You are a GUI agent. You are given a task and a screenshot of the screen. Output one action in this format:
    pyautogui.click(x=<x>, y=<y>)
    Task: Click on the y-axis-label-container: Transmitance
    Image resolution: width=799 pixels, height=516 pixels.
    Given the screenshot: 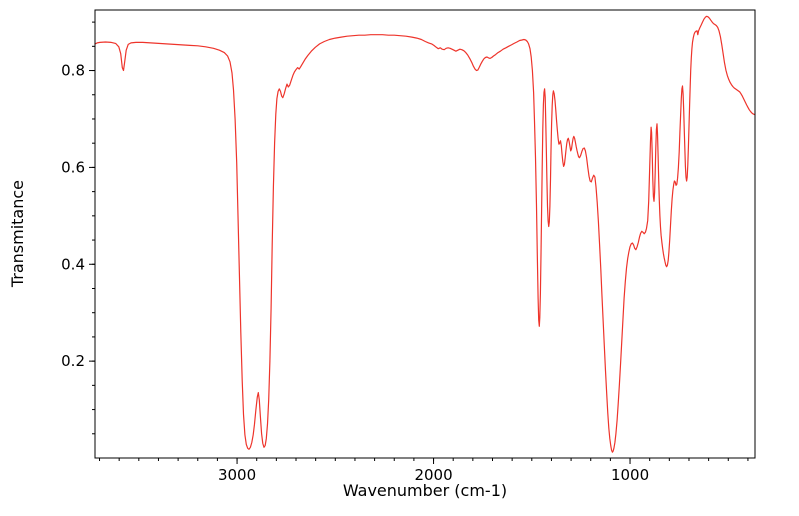 What is the action you would take?
    pyautogui.click(x=17, y=234)
    